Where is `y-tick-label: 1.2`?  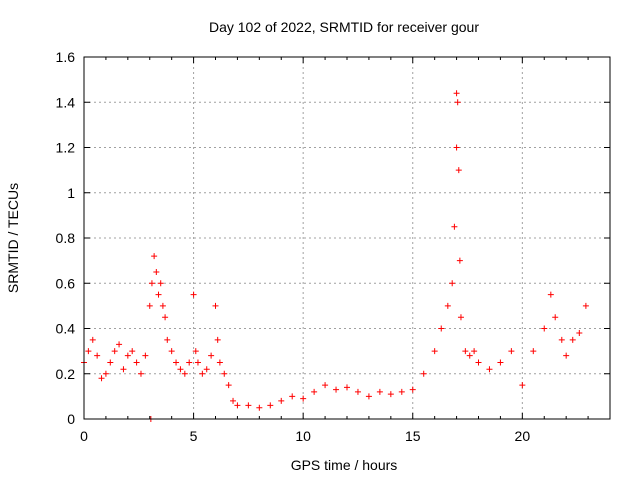
y-tick-label: 1.2 is located at coordinates (66, 148).